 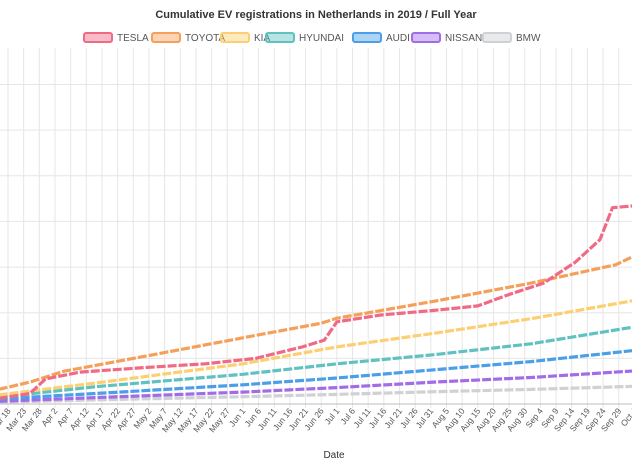 I want to click on legend-item-toyota: TOYOTA, so click(x=188, y=38).